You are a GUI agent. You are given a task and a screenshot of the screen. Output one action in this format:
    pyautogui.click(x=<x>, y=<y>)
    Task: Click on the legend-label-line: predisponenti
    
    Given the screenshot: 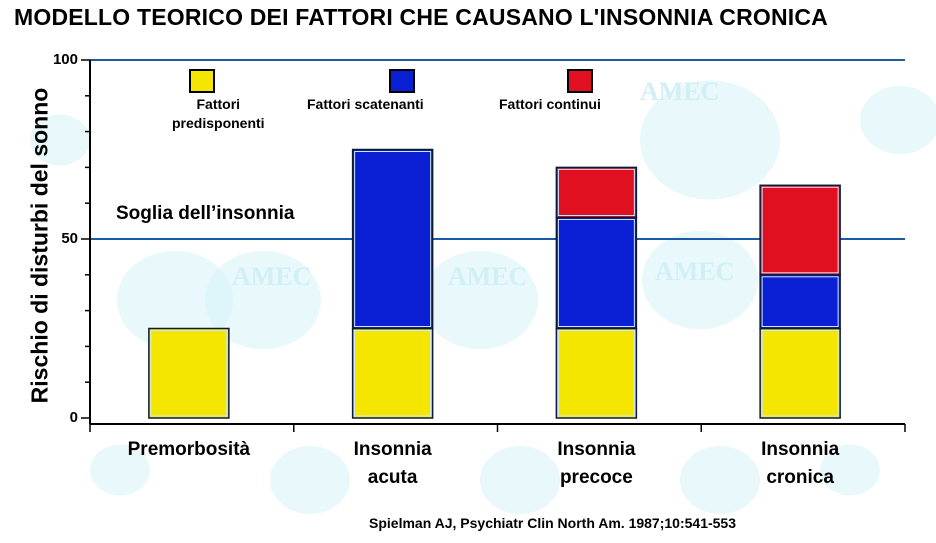 What is the action you would take?
    pyautogui.click(x=218, y=123)
    